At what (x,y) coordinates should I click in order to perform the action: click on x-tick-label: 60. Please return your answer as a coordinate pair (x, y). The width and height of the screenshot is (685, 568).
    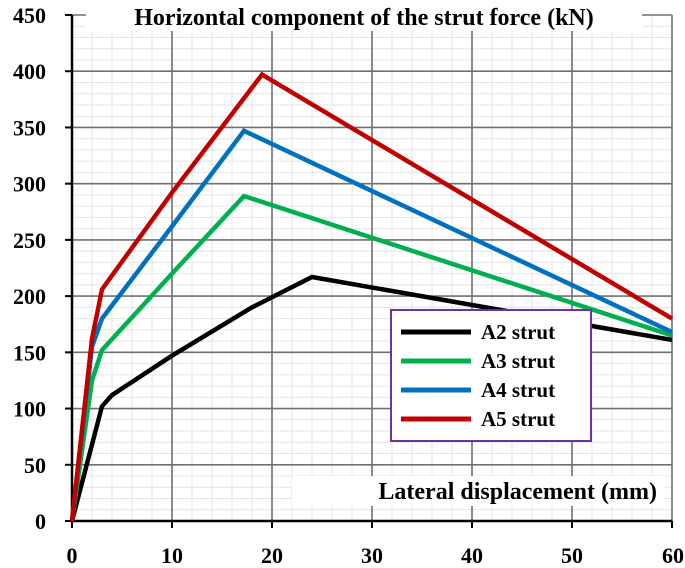
    Looking at the image, I should click on (673, 555).